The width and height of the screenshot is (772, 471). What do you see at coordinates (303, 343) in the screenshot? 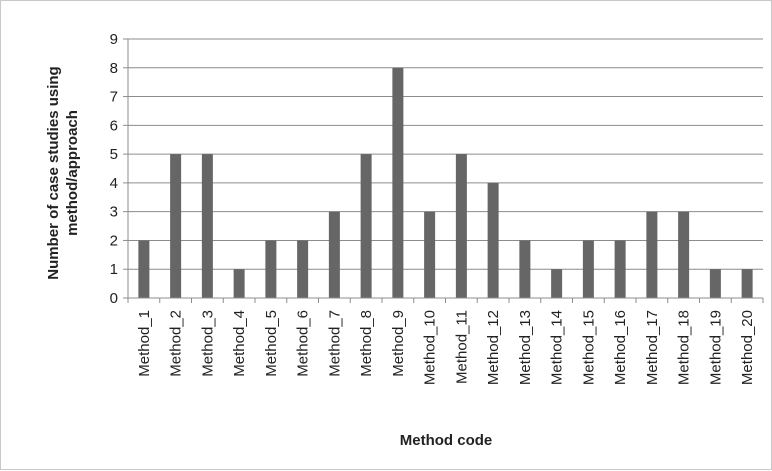
I see `x-tick-label: Method_6` at bounding box center [303, 343].